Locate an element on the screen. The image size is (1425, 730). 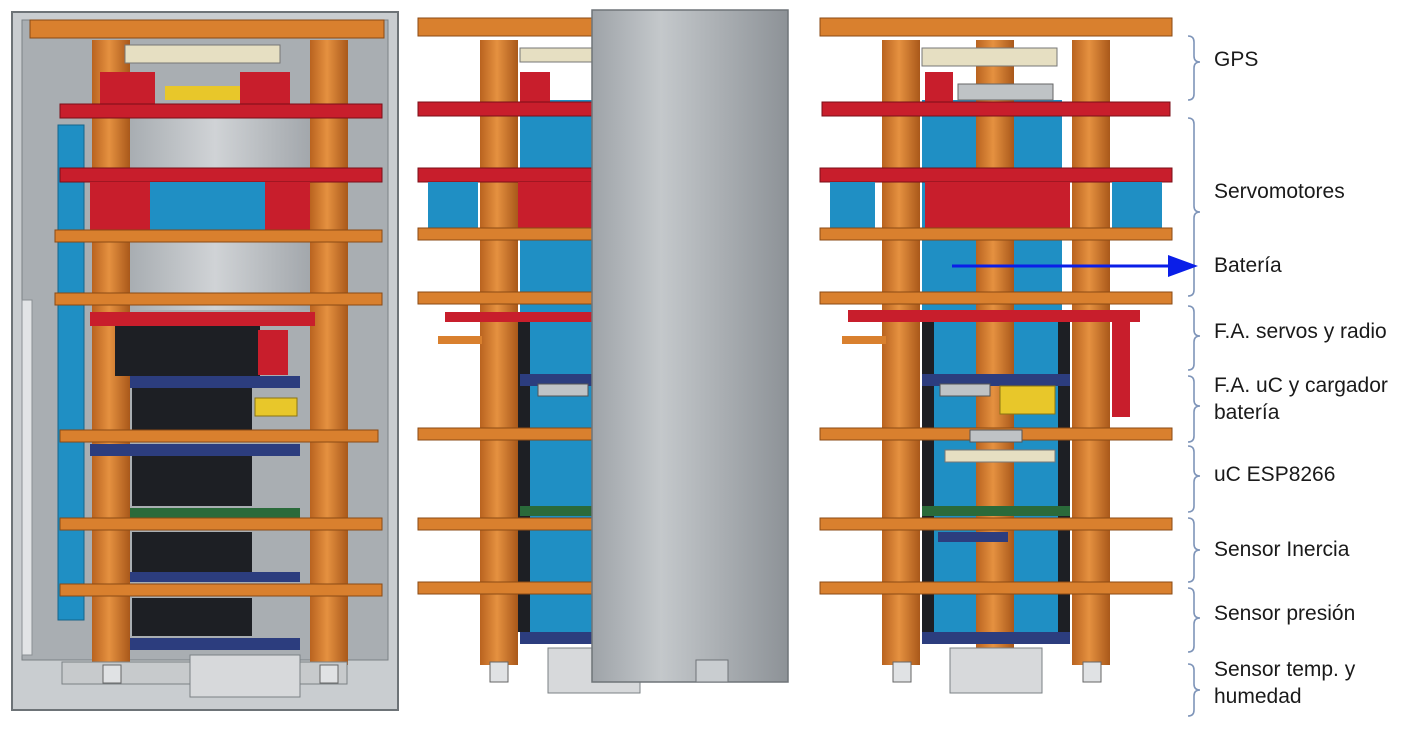
brace-temp is located at coordinates (1194, 690).